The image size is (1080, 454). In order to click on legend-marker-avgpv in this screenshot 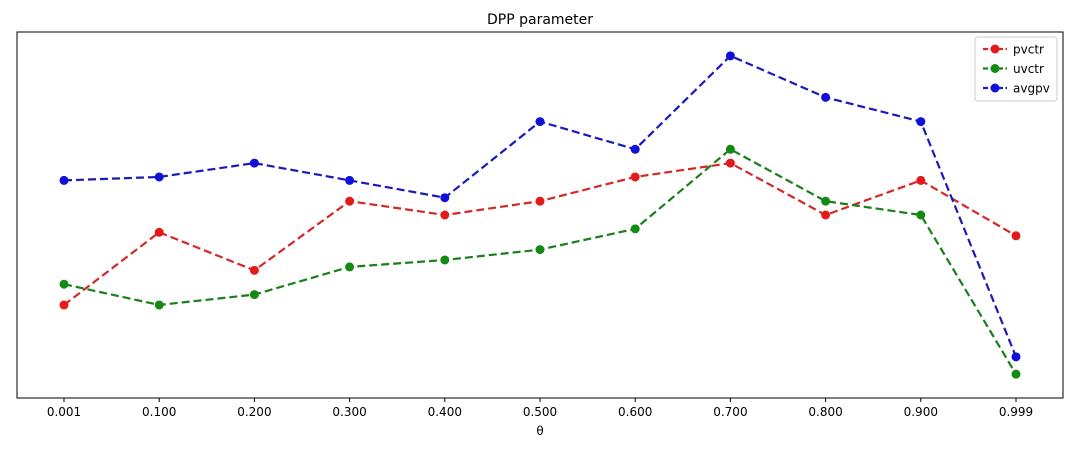, I will do `click(995, 88)`.